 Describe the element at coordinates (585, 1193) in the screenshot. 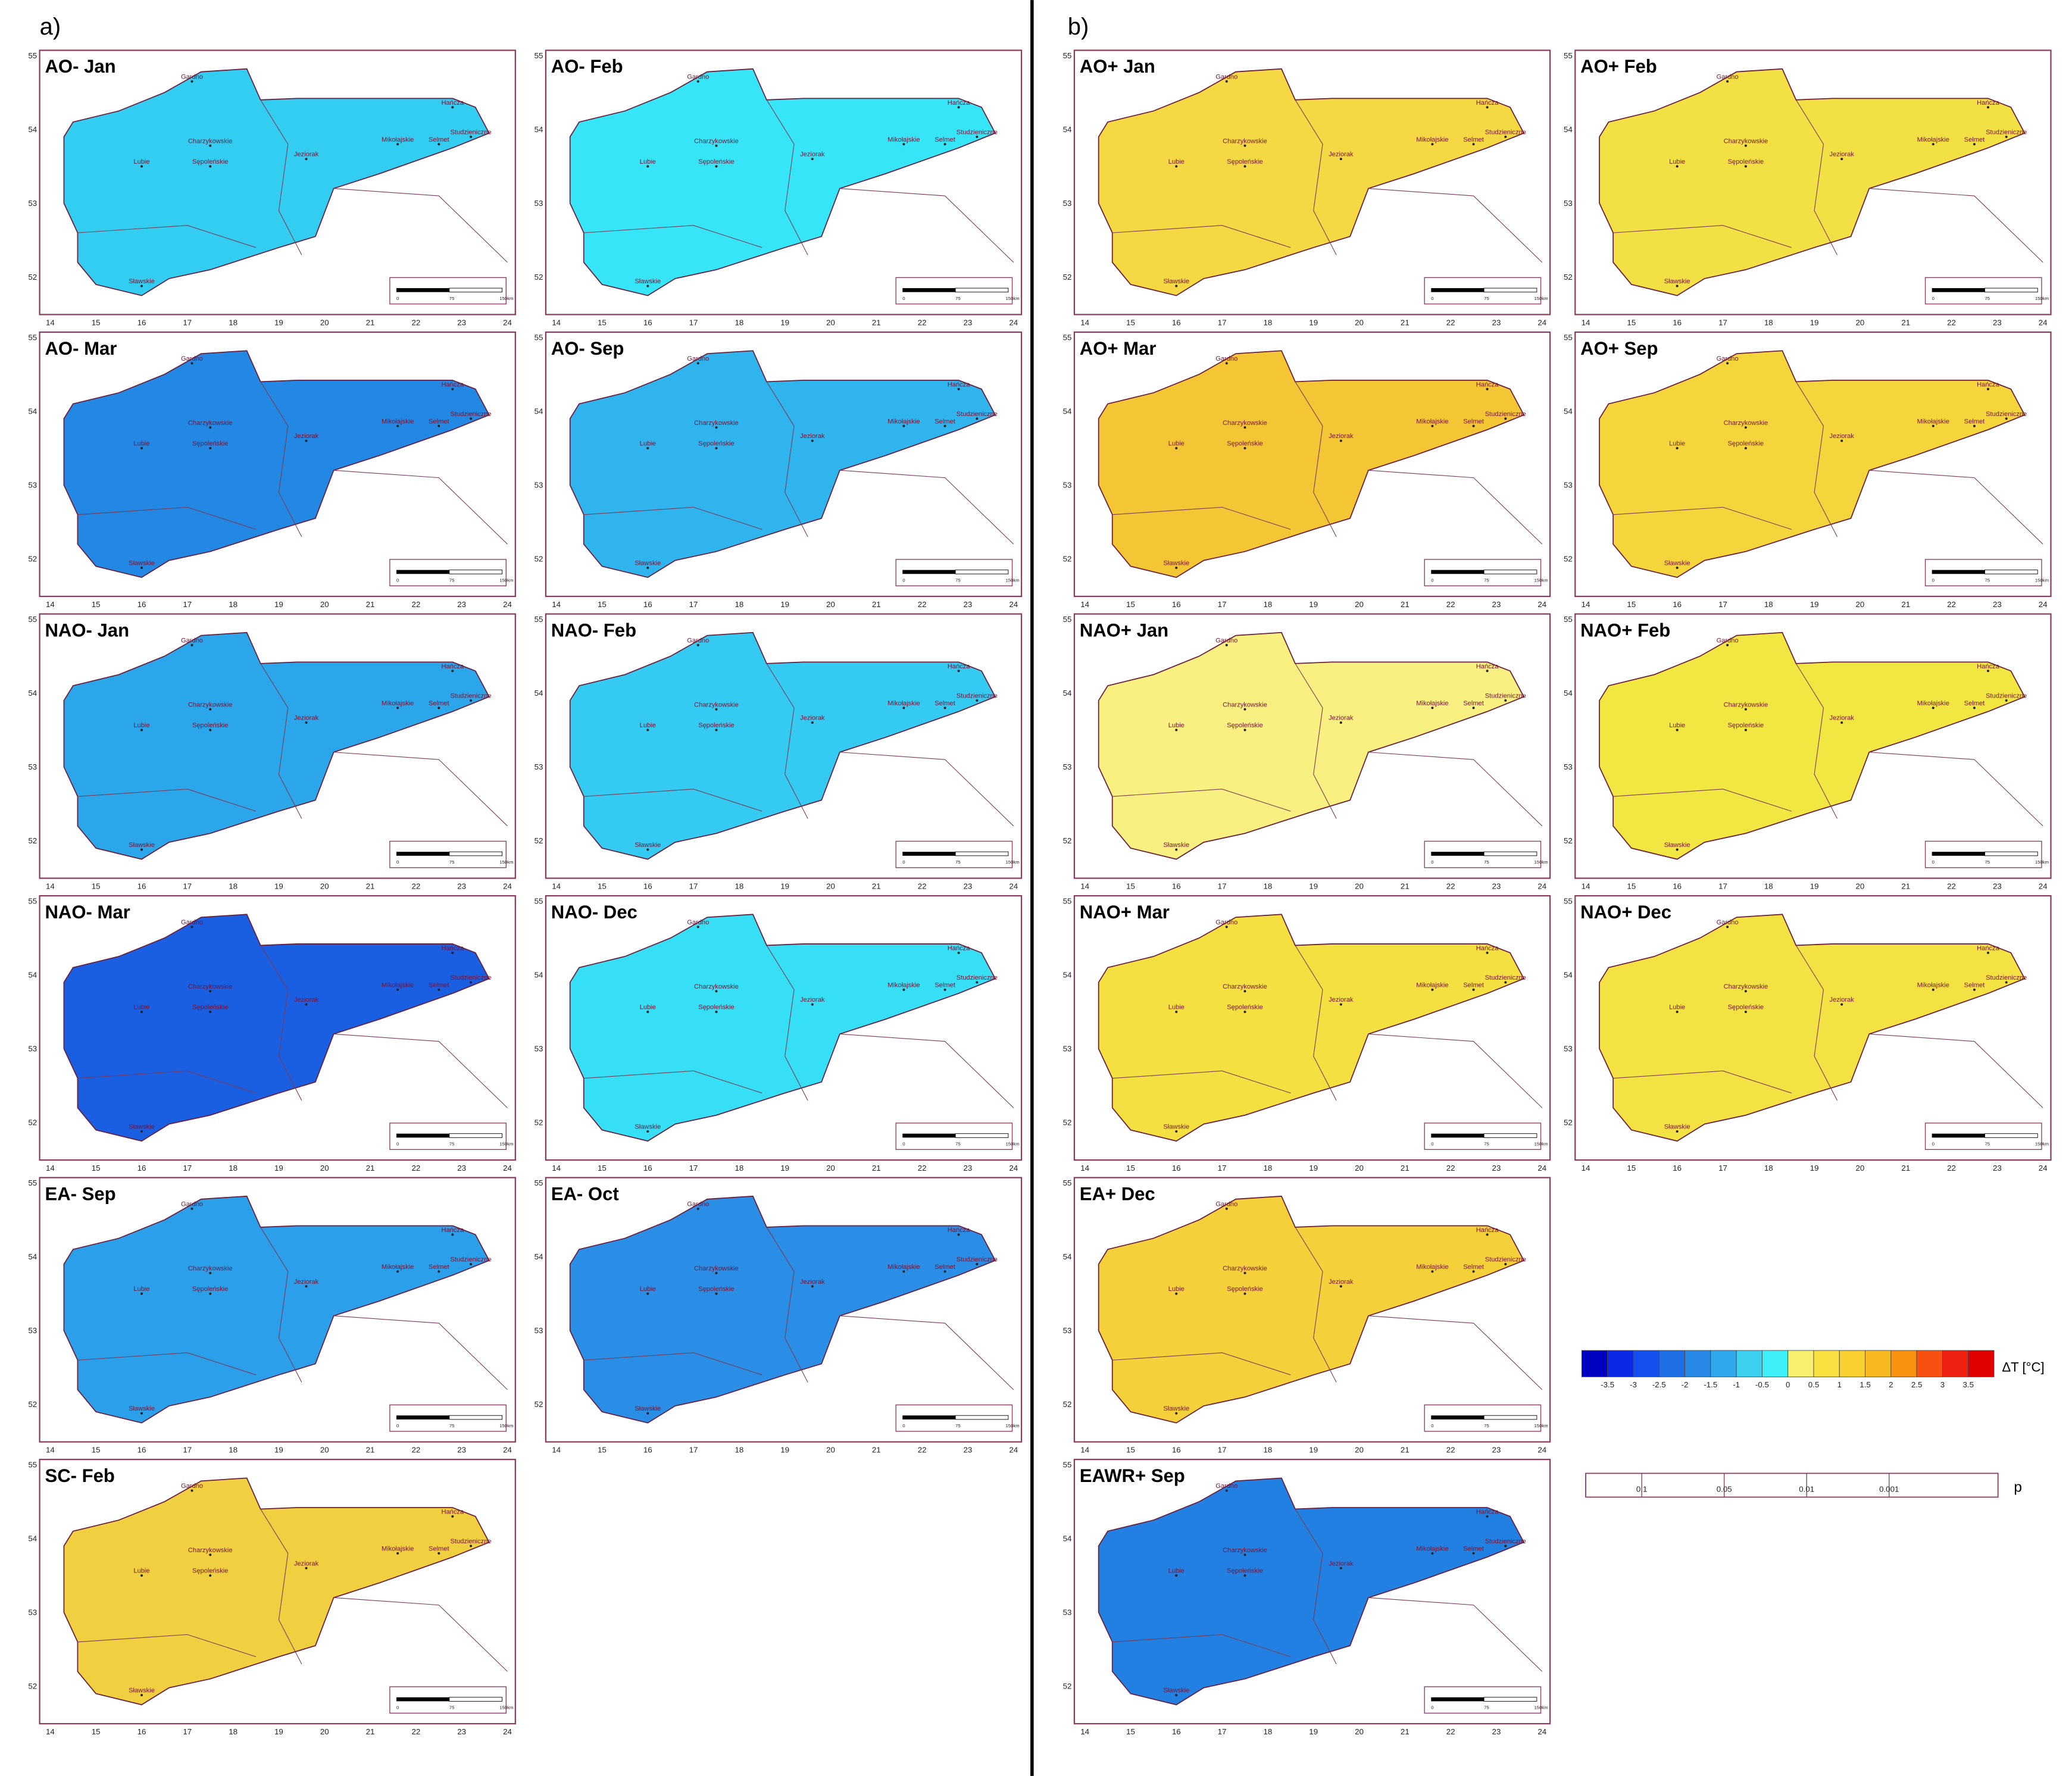

I see `panel-title: EA- Oct` at that location.